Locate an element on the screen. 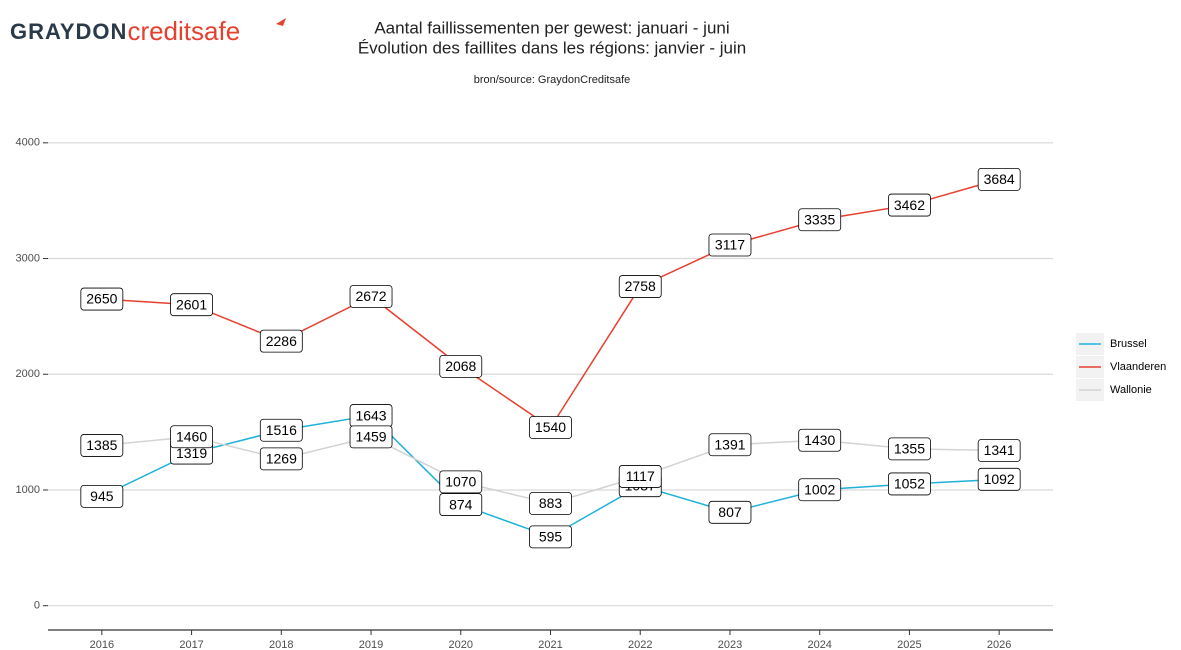  data-label: 807 is located at coordinates (730, 512).